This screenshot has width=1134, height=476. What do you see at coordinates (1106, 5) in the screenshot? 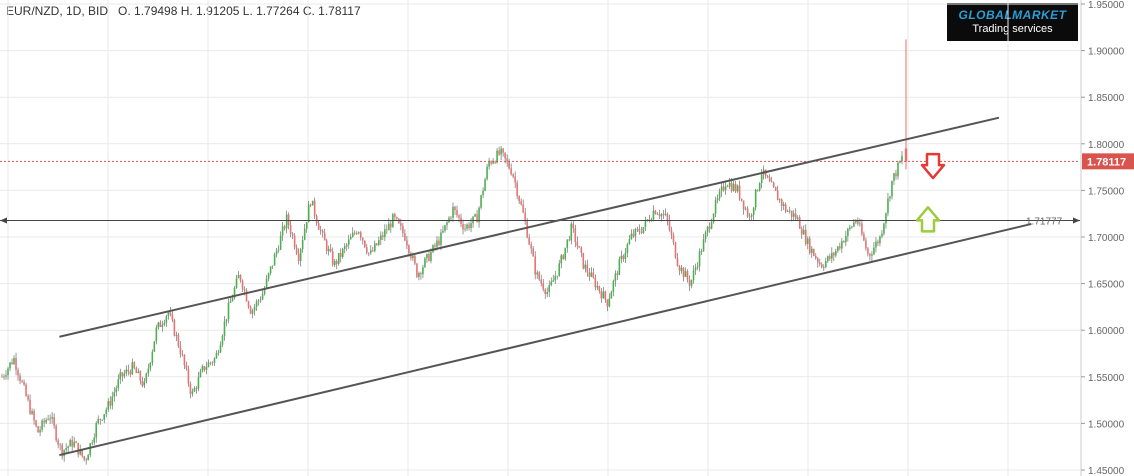
I see `y-tick-label: 1.95000` at bounding box center [1106, 5].